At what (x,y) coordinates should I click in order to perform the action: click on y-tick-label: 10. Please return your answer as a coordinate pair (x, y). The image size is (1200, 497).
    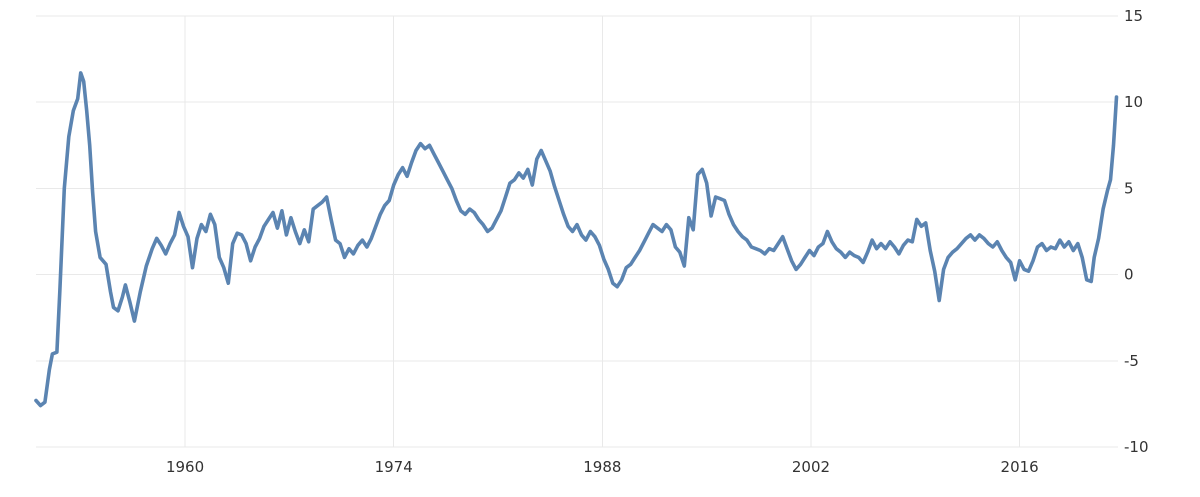
    Looking at the image, I should click on (1133, 102).